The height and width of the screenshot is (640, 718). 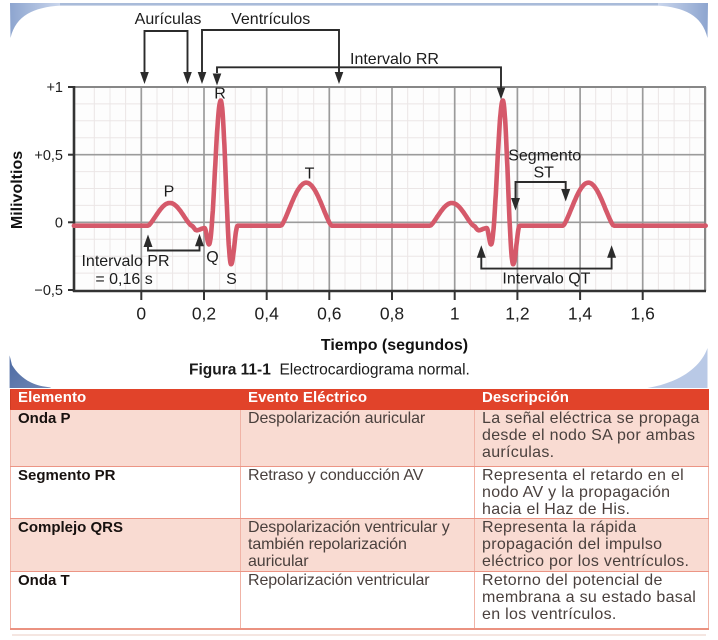 What do you see at coordinates (48, 291) in the screenshot?
I see `svg-text: −0,5` at bounding box center [48, 291].